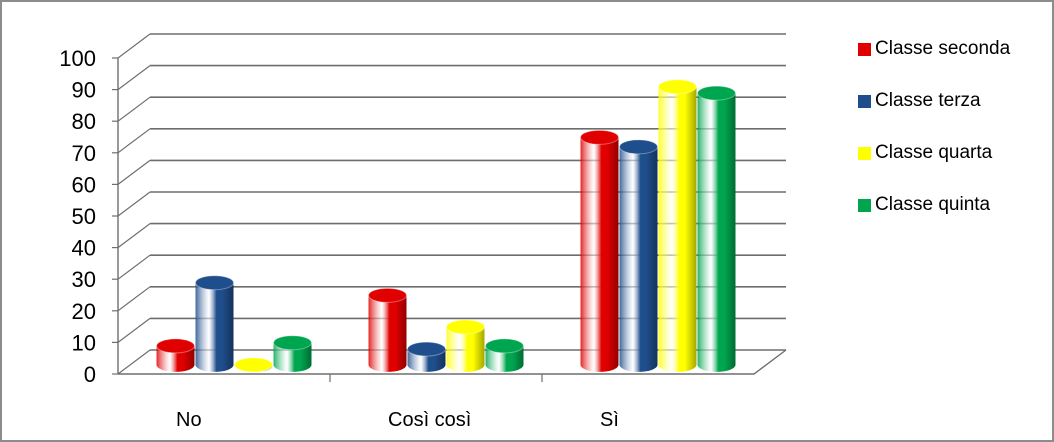  What do you see at coordinates (84, 90) in the screenshot?
I see `y-tick-label: 90` at bounding box center [84, 90].